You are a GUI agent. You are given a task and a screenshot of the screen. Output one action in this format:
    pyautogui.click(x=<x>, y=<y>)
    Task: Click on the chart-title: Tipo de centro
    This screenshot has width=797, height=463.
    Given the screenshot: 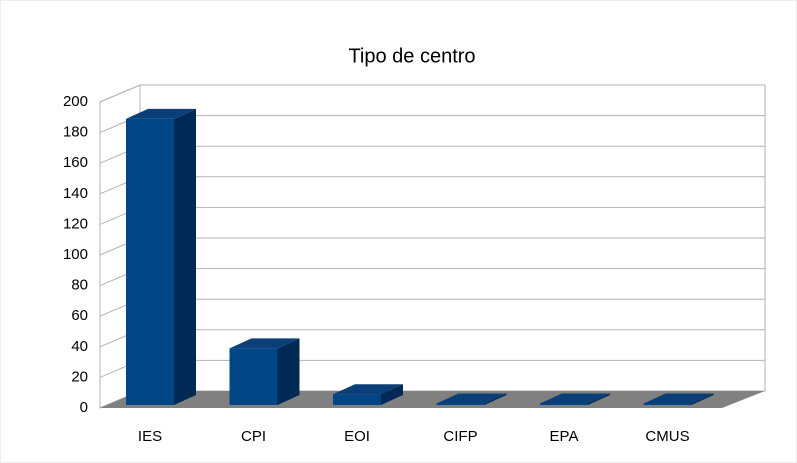 What is the action you would take?
    pyautogui.click(x=411, y=56)
    